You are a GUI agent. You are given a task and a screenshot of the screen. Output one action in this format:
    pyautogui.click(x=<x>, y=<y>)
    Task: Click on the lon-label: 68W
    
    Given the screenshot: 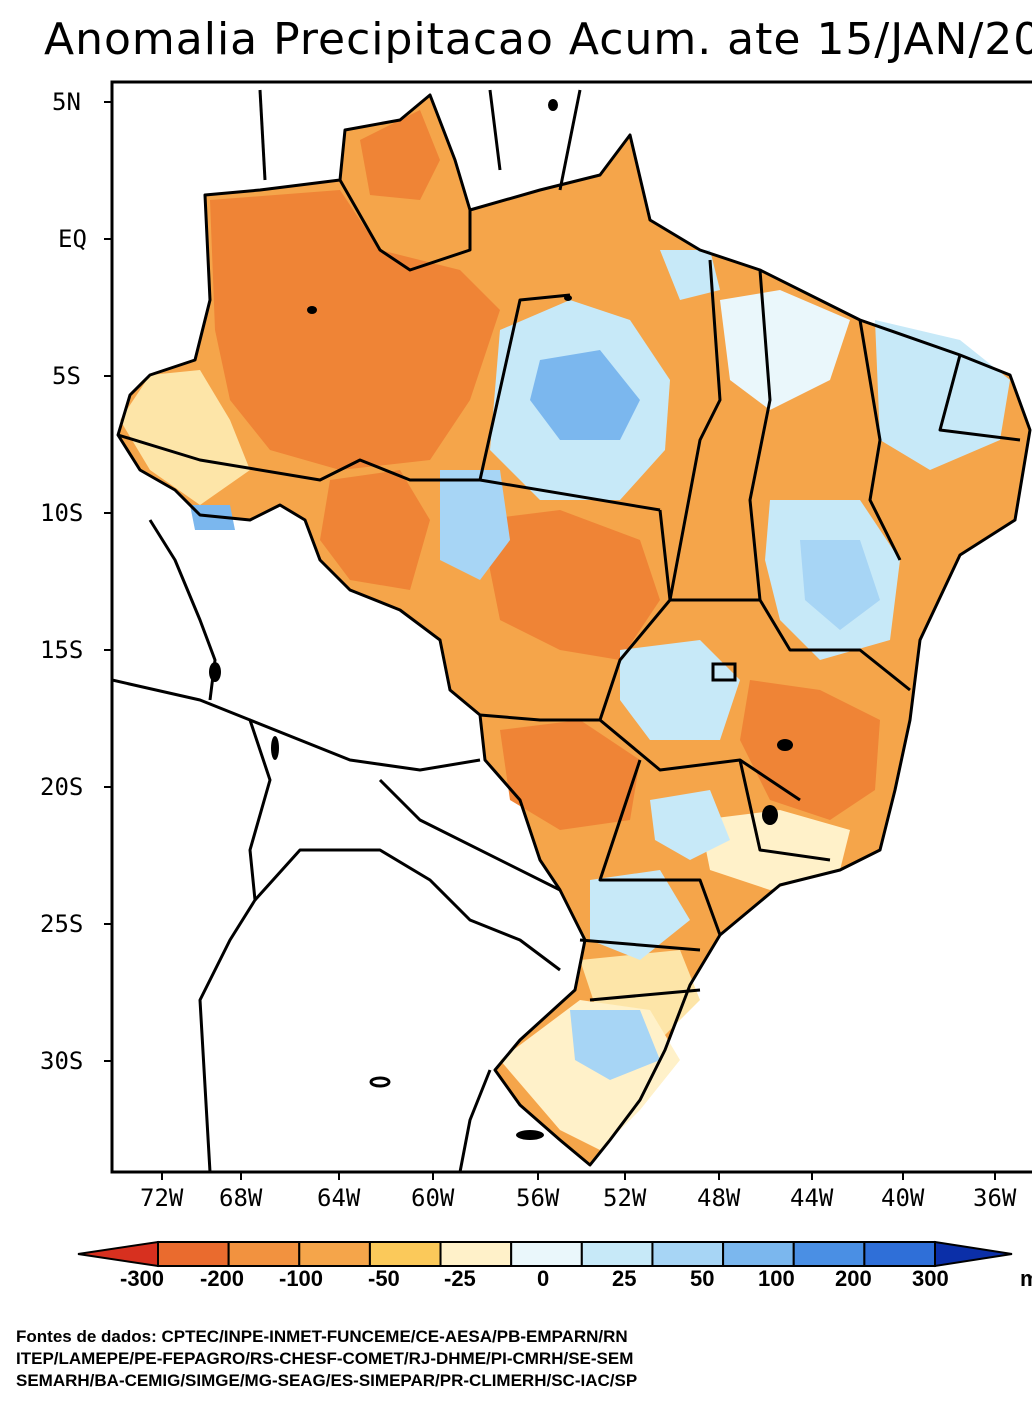 What is the action you would take?
    pyautogui.click(x=241, y=1198)
    